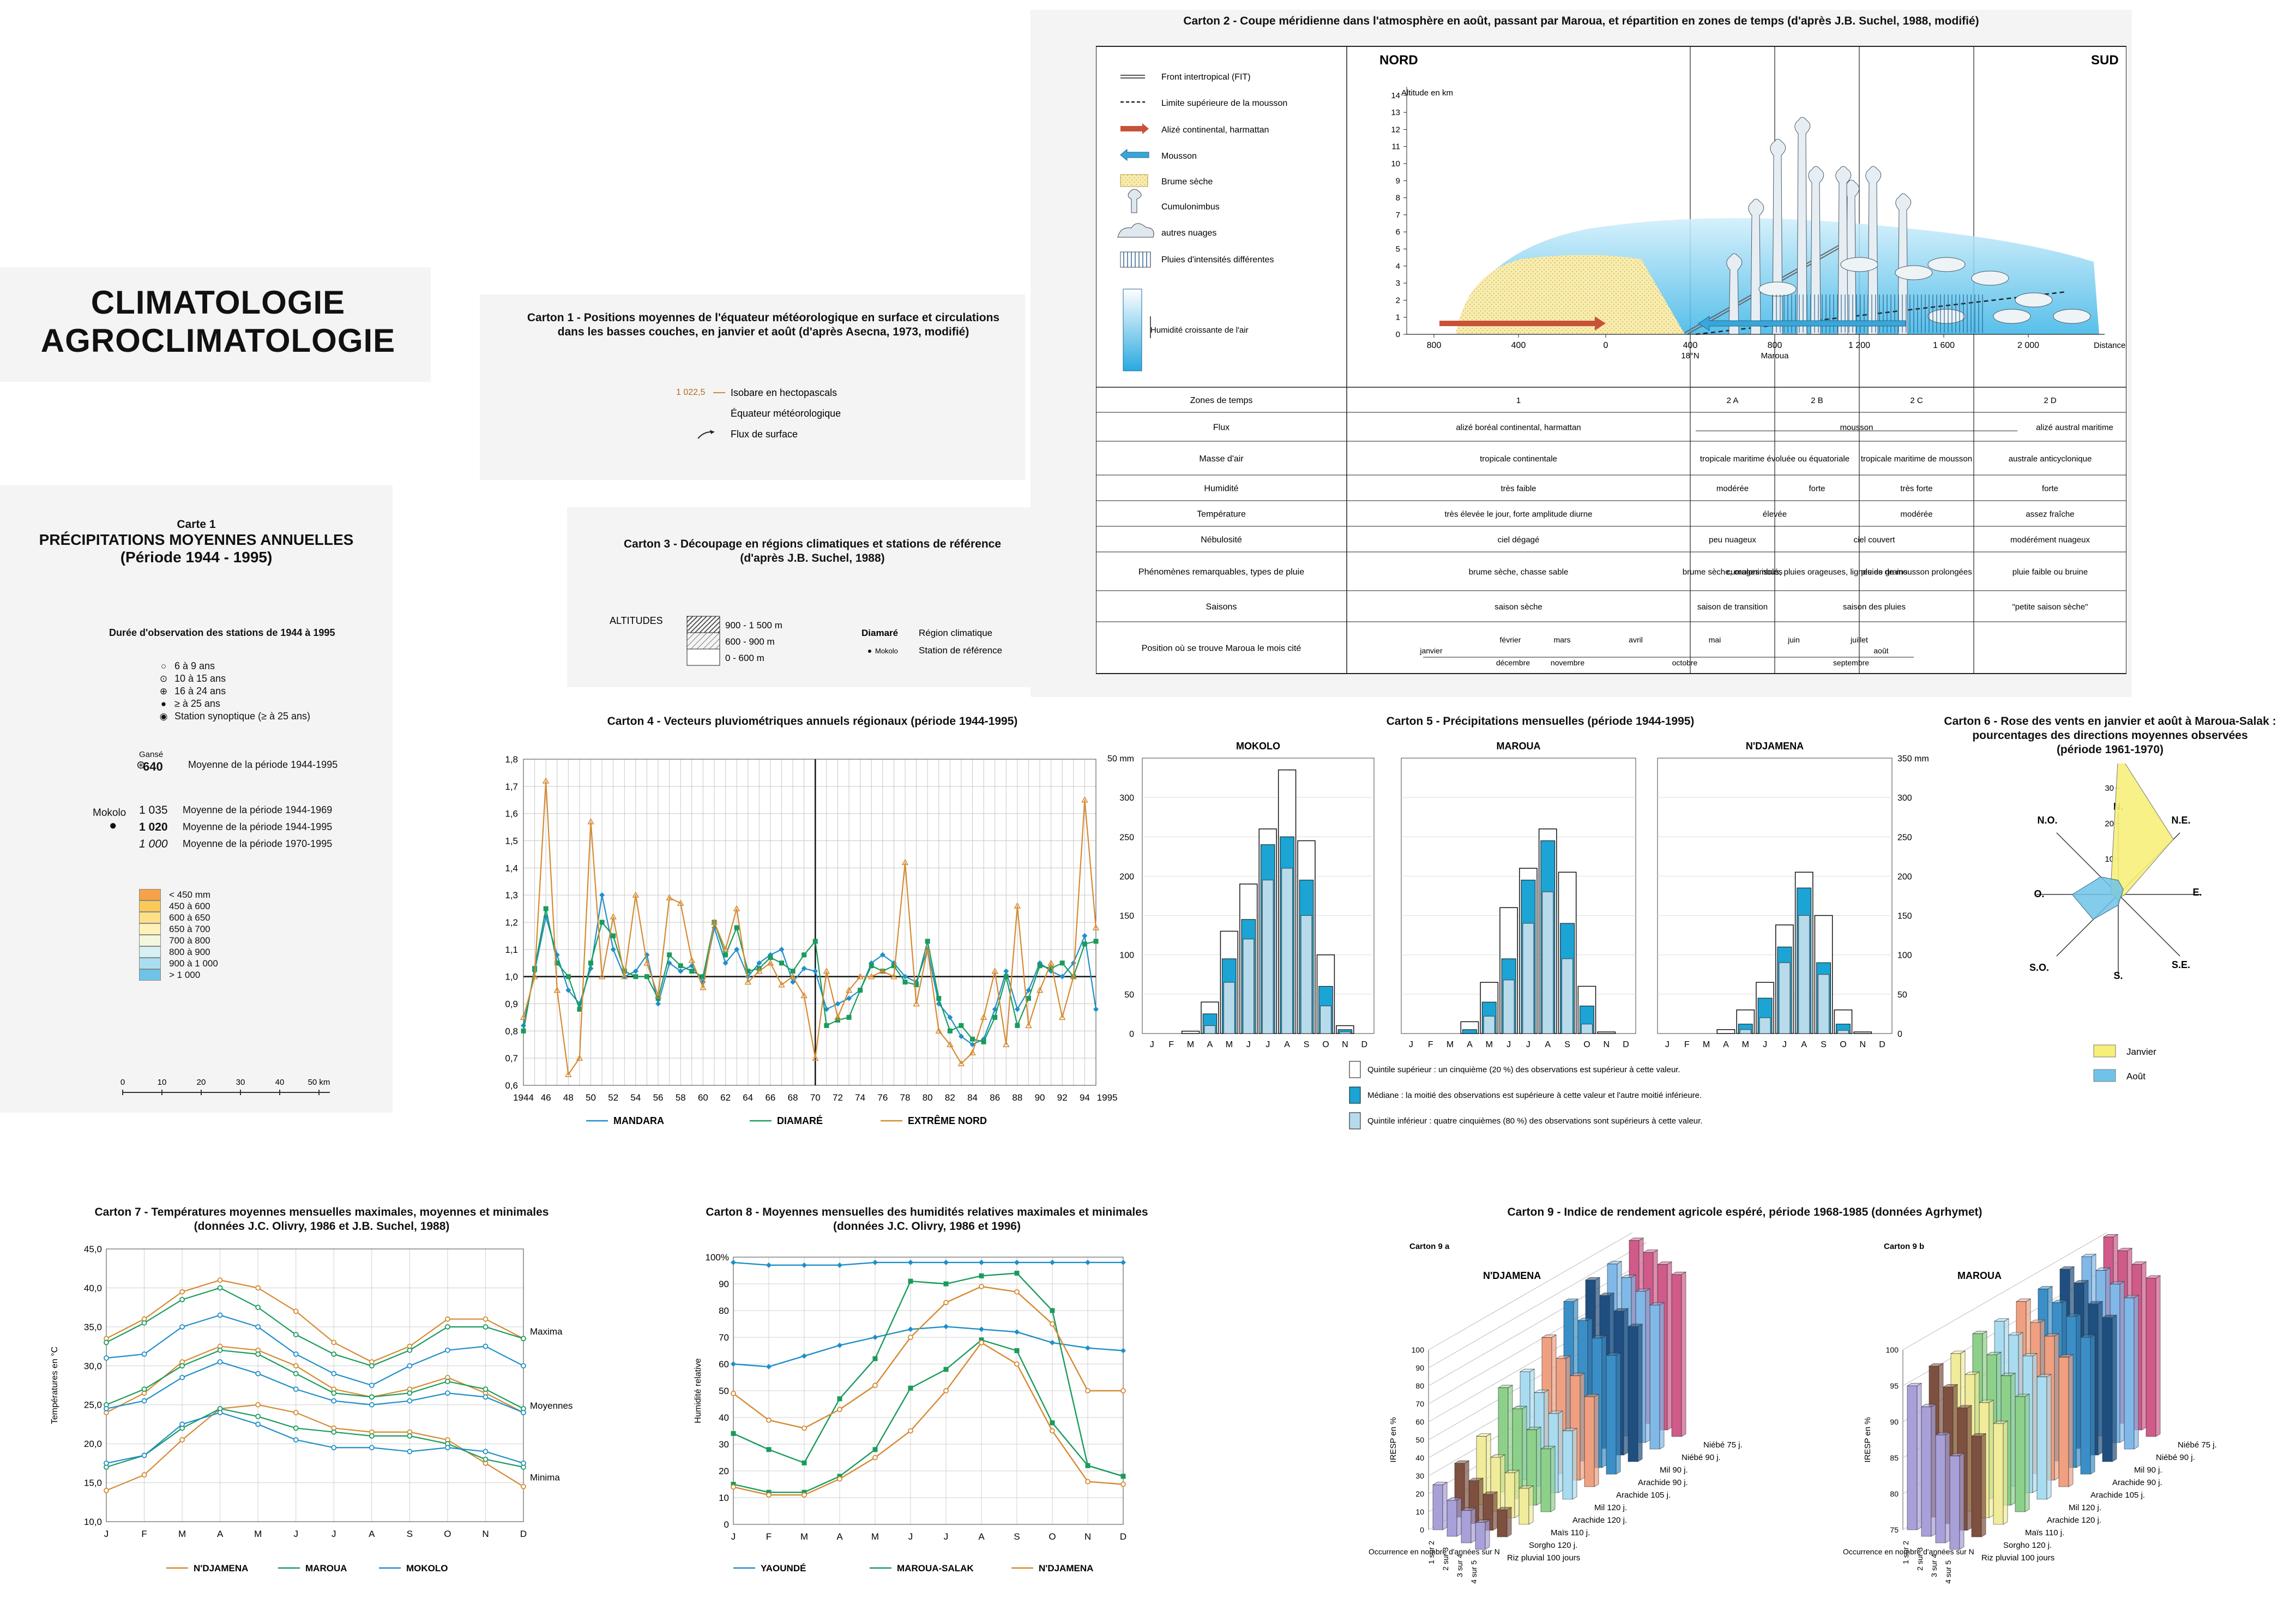 The image size is (2296, 1598). What do you see at coordinates (190, 895) in the screenshot?
I see `class-label: < 450 mm` at bounding box center [190, 895].